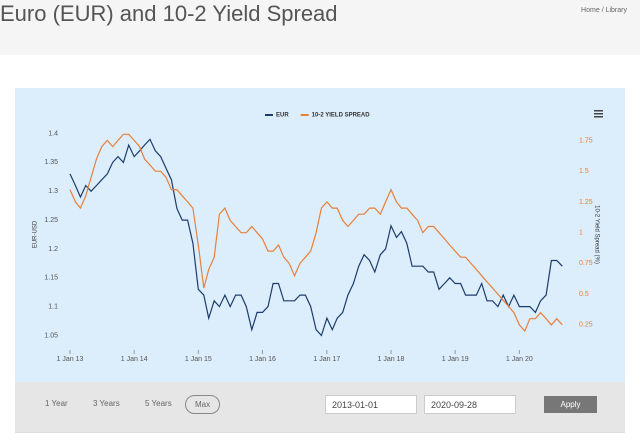 The width and height of the screenshot is (640, 438). Describe the element at coordinates (51, 162) in the screenshot. I see `y-tick-label: 1.35` at that location.